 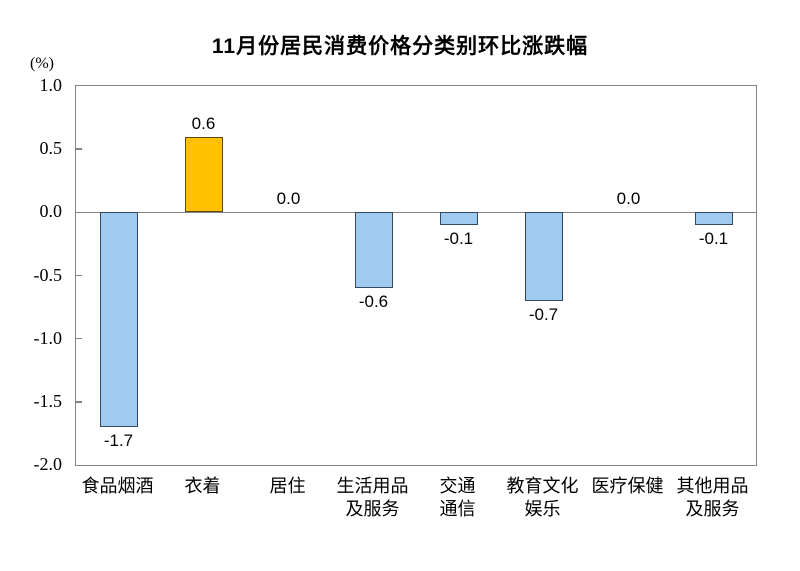 What do you see at coordinates (203, 174) in the screenshot?
I see `bar-positive` at bounding box center [203, 174].